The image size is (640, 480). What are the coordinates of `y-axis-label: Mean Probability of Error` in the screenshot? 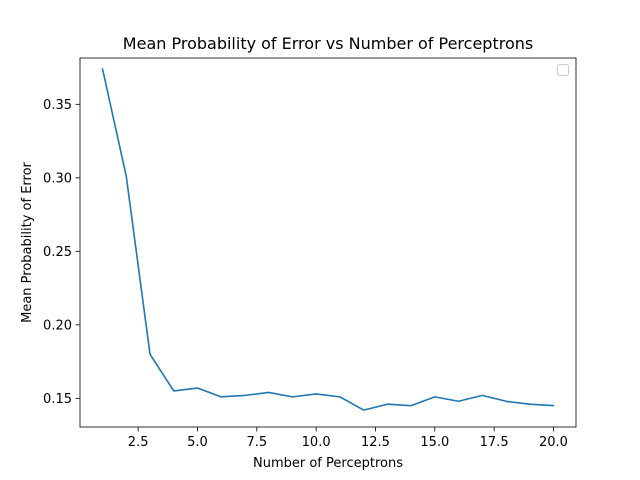 It's located at (27, 241).